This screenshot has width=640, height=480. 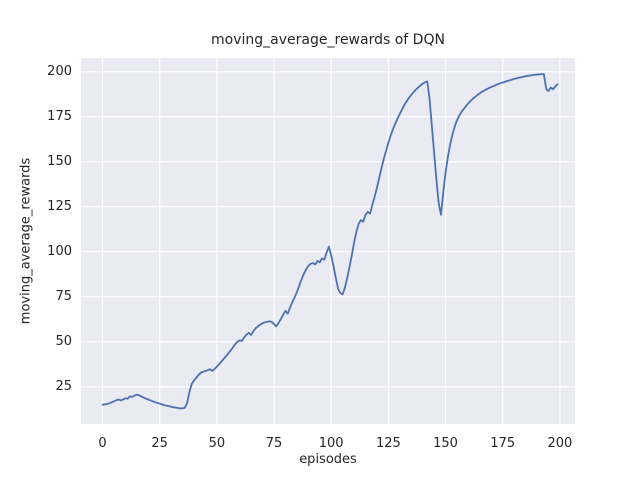 What do you see at coordinates (63, 341) in the screenshot?
I see `y-tick-label: 50` at bounding box center [63, 341].